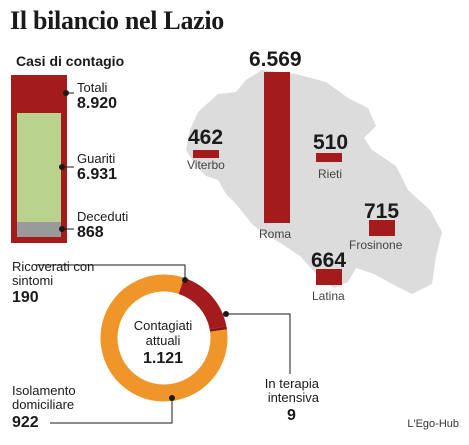 This screenshot has height=445, width=469. What do you see at coordinates (202, 303) in the screenshot?
I see `donut-segment-ricoverati` at bounding box center [202, 303].